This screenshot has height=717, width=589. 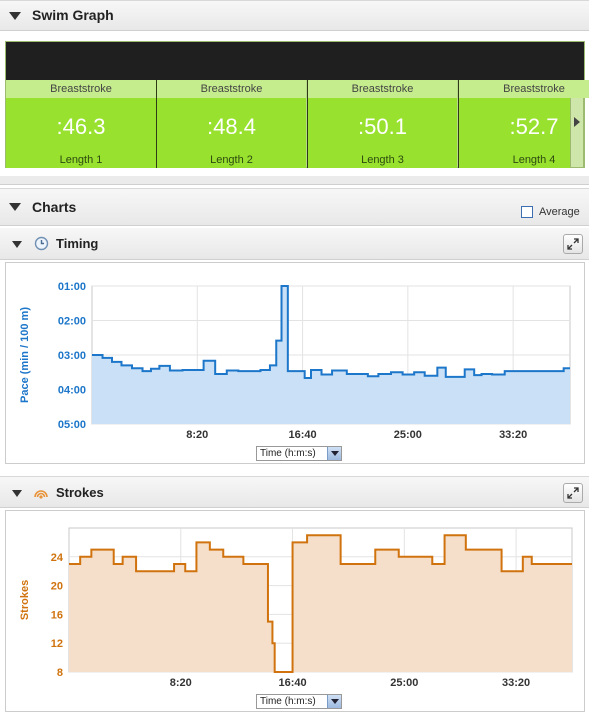 I want to click on y-tick-label: 8, so click(x=60, y=673).